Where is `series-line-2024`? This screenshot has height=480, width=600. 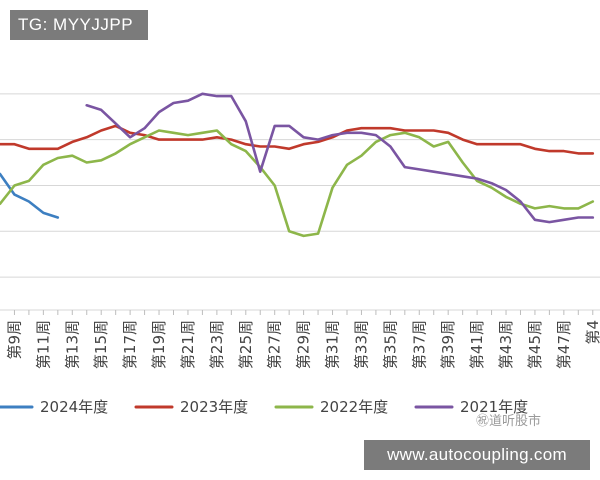
series-line-2024 is located at coordinates (30, 195).